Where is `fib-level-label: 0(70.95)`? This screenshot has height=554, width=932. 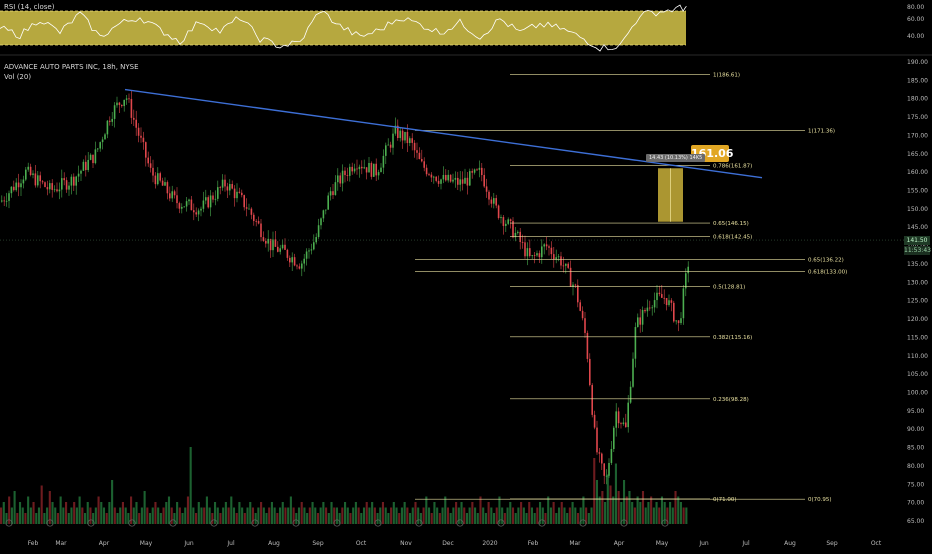 fib-level-label: 0(70.95) is located at coordinates (820, 500).